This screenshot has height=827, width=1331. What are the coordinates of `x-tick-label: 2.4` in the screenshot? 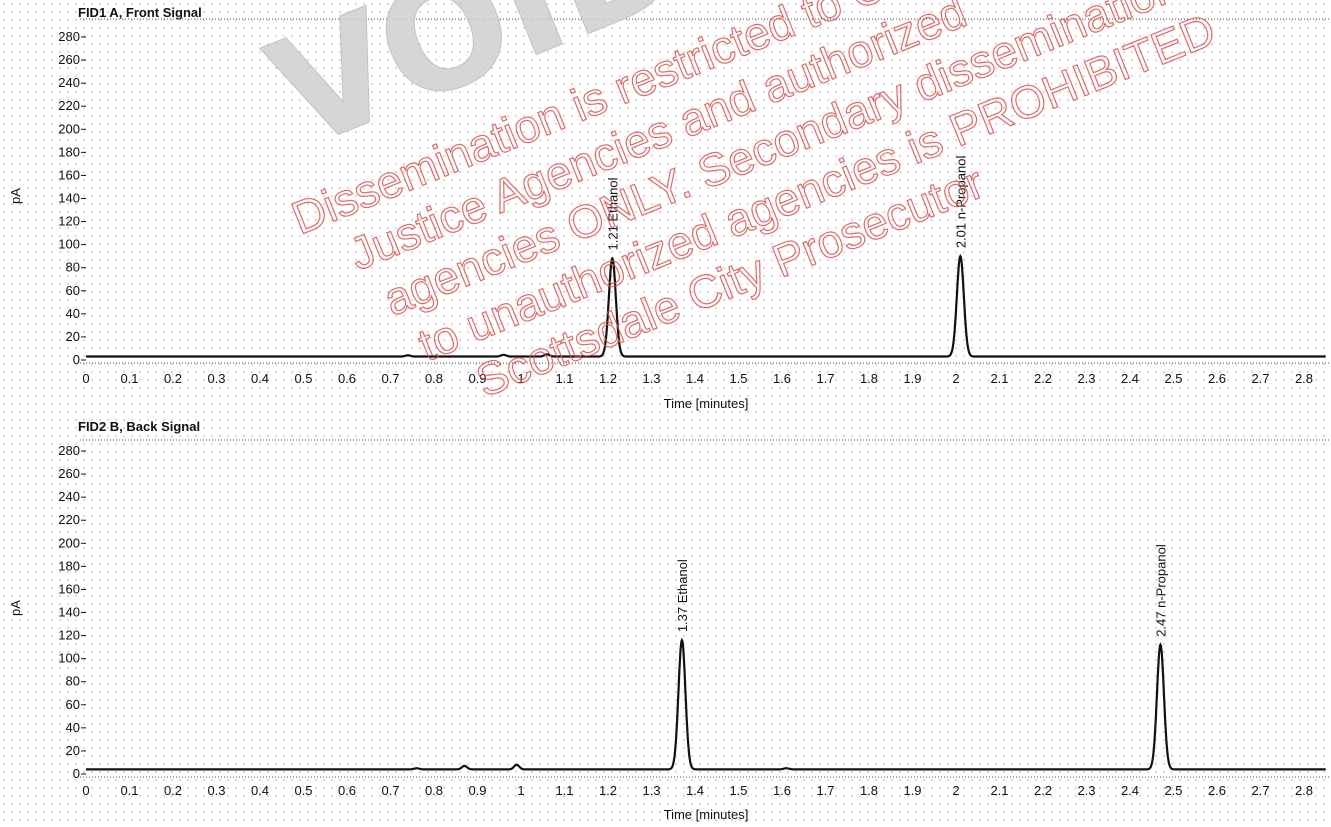 It's located at (1130, 378).